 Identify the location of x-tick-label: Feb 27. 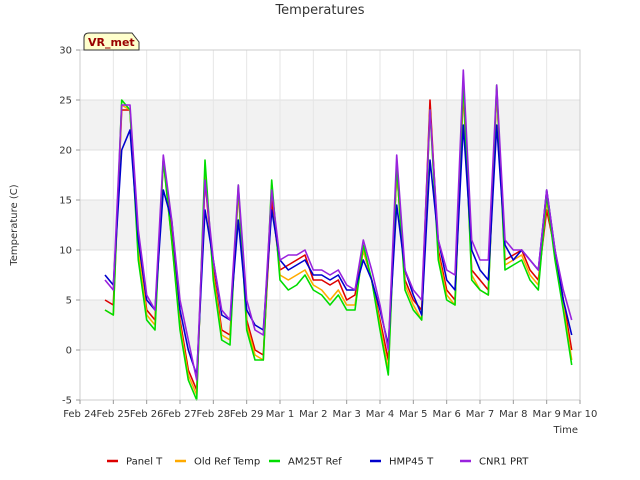
(180, 414).